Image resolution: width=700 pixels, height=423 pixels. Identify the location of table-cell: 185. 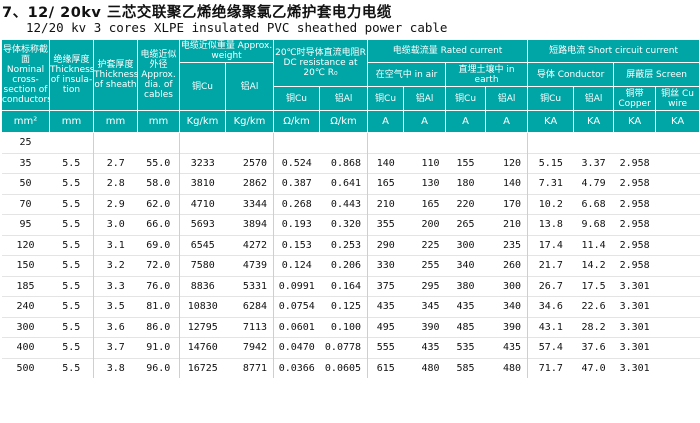
(25, 286).